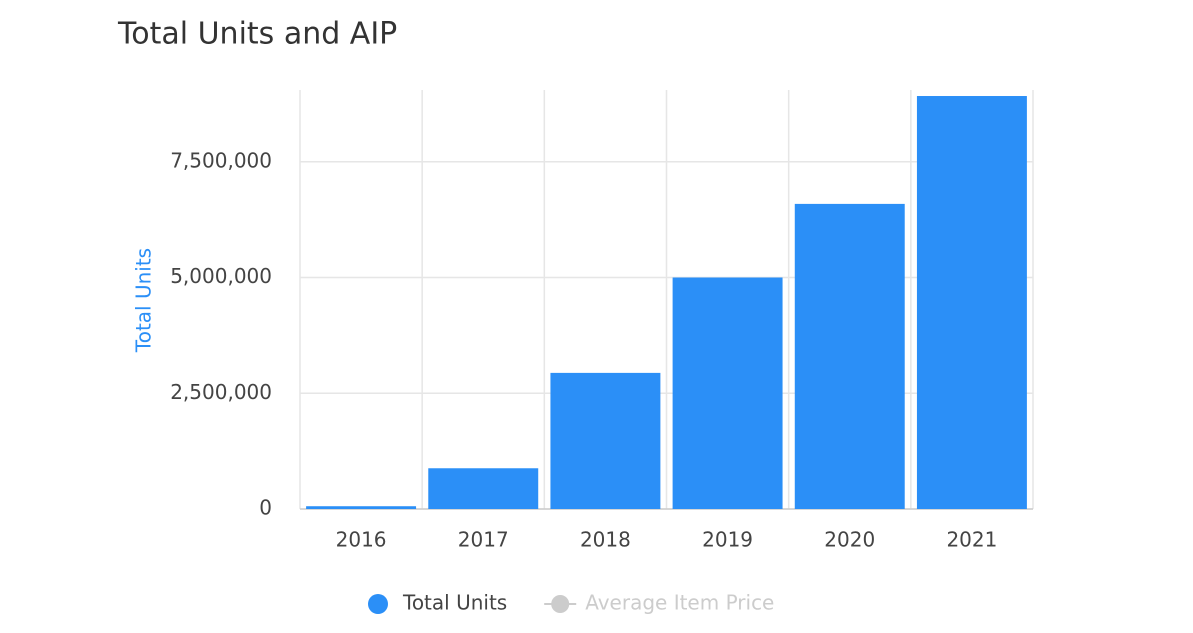  What do you see at coordinates (971, 540) in the screenshot?
I see `x-tick-label: 2021` at bounding box center [971, 540].